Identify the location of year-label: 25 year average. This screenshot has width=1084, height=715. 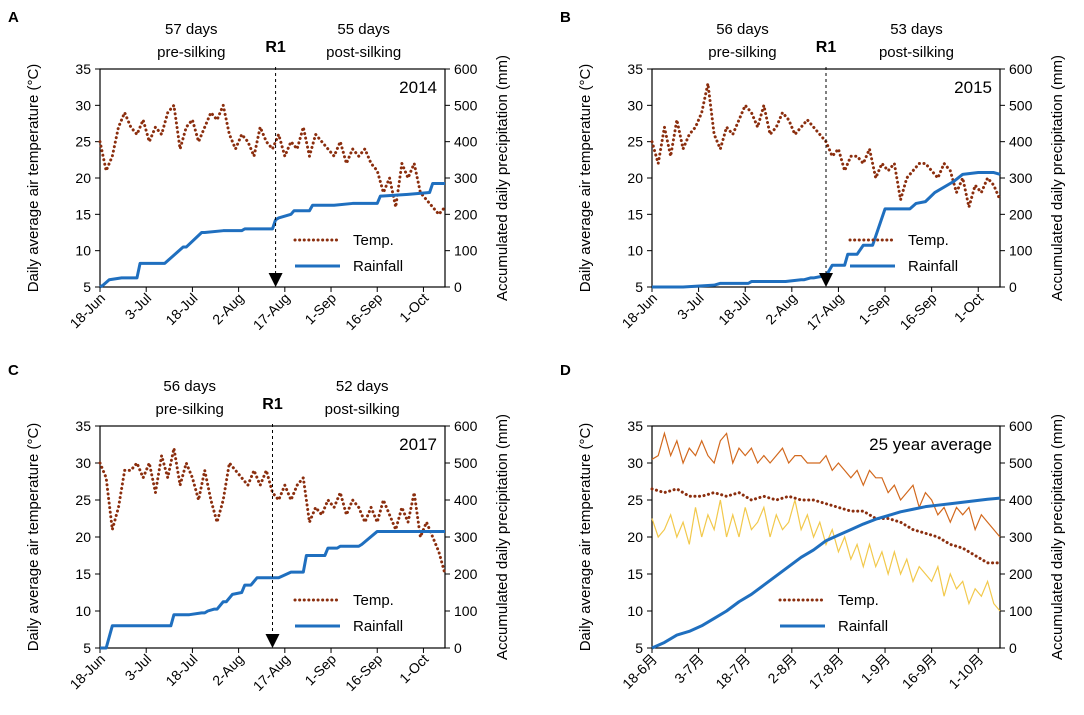
(930, 444).